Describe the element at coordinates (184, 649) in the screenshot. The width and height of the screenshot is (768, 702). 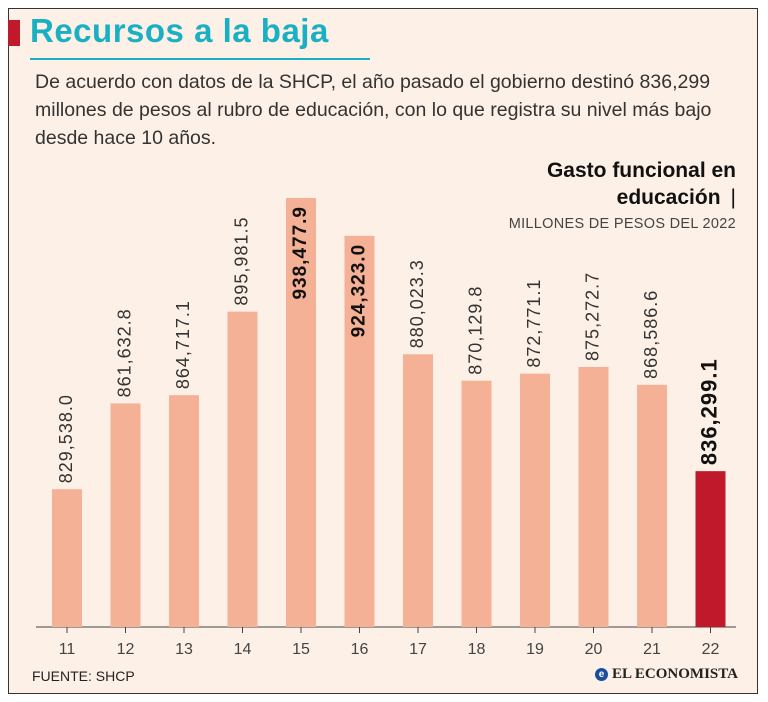
I see `x-tick-label-13: 13` at that location.